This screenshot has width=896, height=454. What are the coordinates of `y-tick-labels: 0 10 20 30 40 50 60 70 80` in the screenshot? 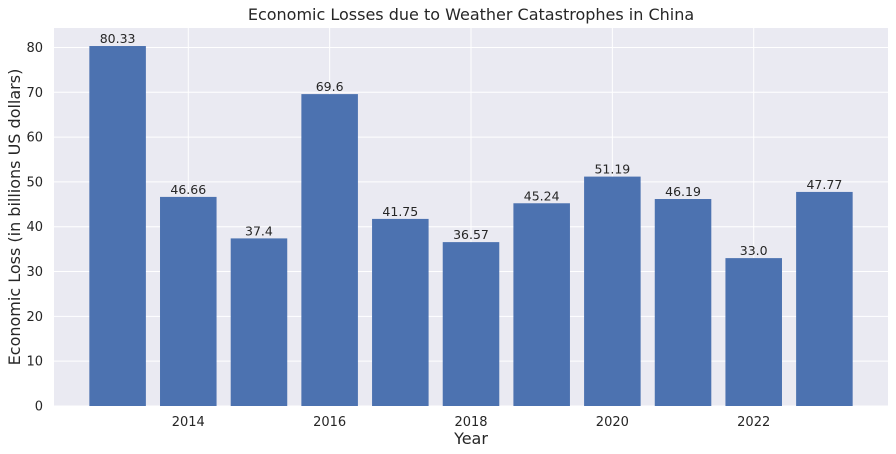 It's located at (34, 228).